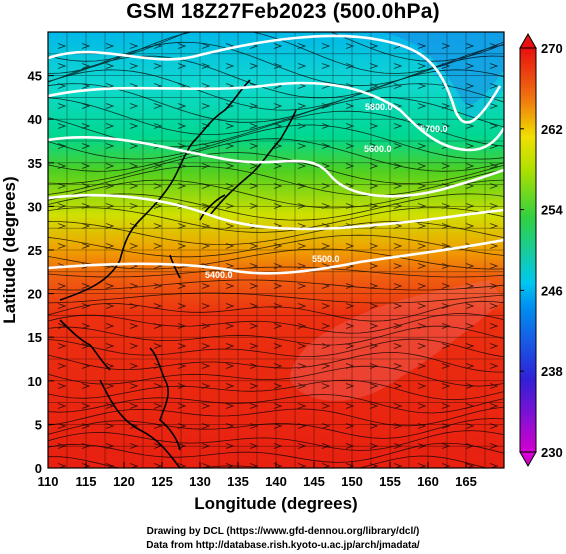  What do you see at coordinates (35, 206) in the screenshot?
I see `y-tick-label: 30` at bounding box center [35, 206].